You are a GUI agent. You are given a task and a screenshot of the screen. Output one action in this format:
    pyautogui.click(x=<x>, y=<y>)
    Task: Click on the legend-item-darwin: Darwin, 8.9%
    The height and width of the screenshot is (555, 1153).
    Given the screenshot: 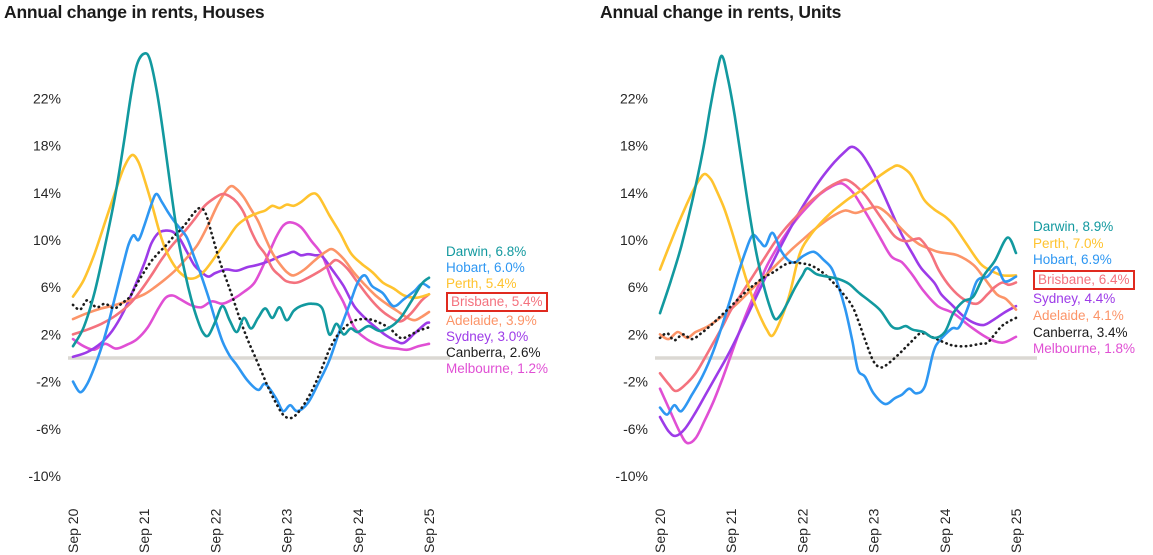 What is the action you would take?
    pyautogui.click(x=1093, y=227)
    